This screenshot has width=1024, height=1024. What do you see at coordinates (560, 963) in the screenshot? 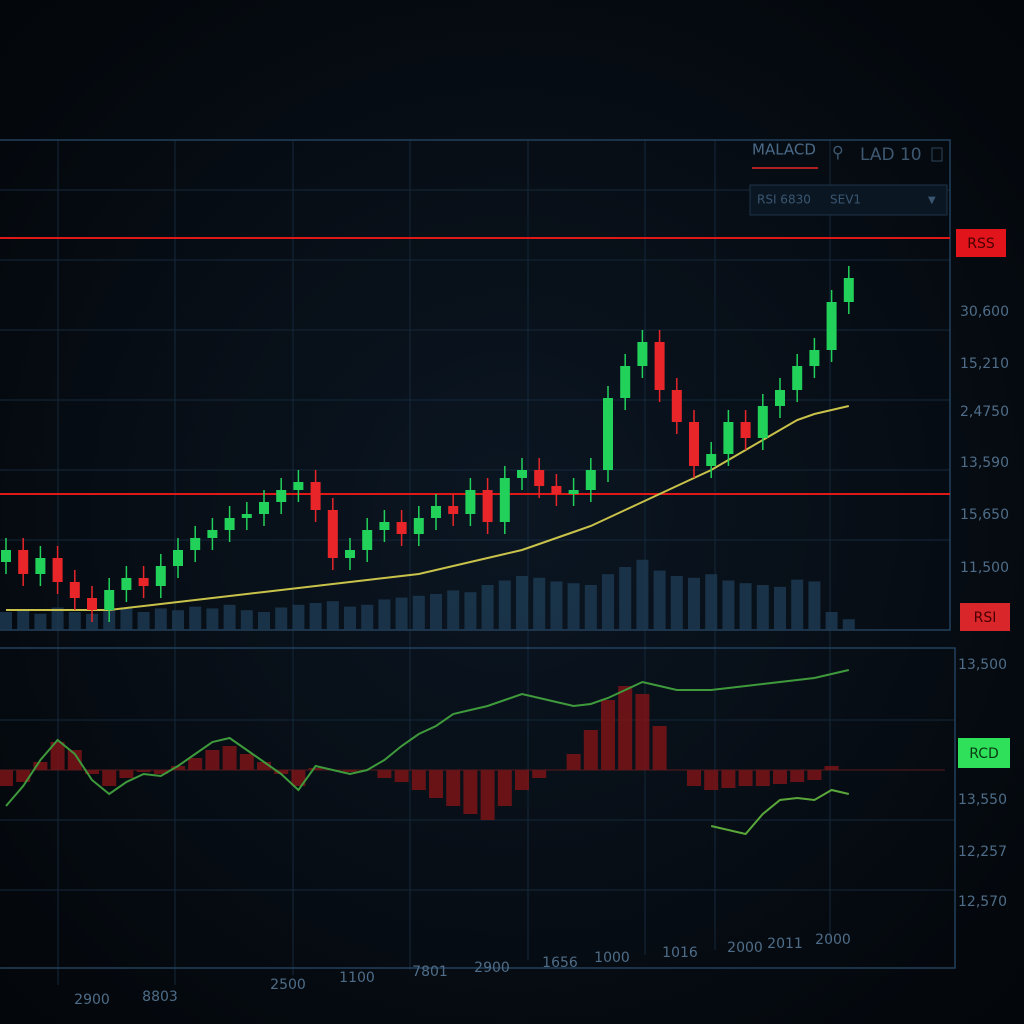
I see `x-axis-label: 1656` at bounding box center [560, 963].